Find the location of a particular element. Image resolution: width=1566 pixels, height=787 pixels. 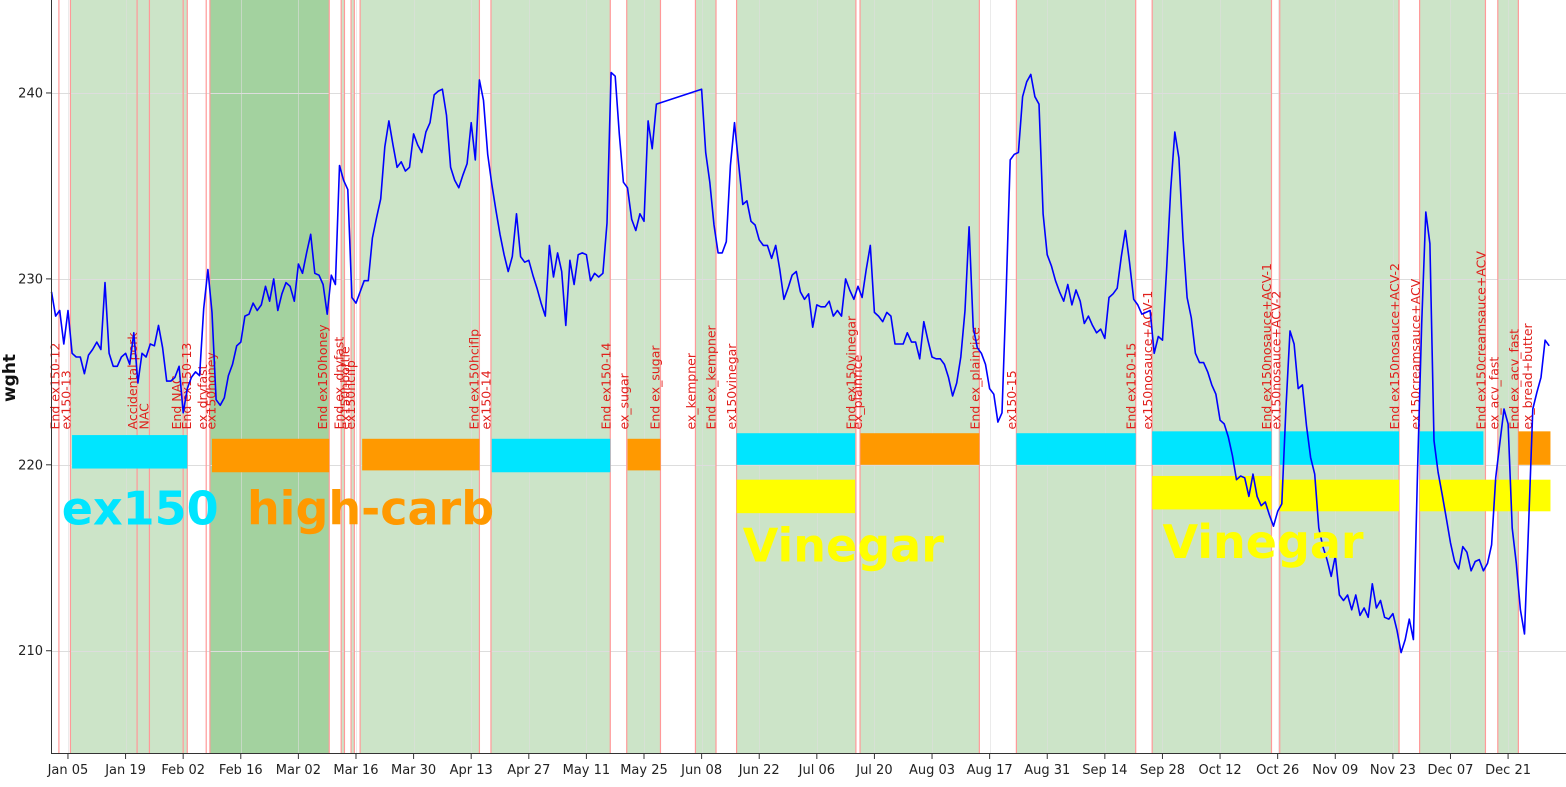

annotation-15: ex_sugar is located at coordinates (623, 400).